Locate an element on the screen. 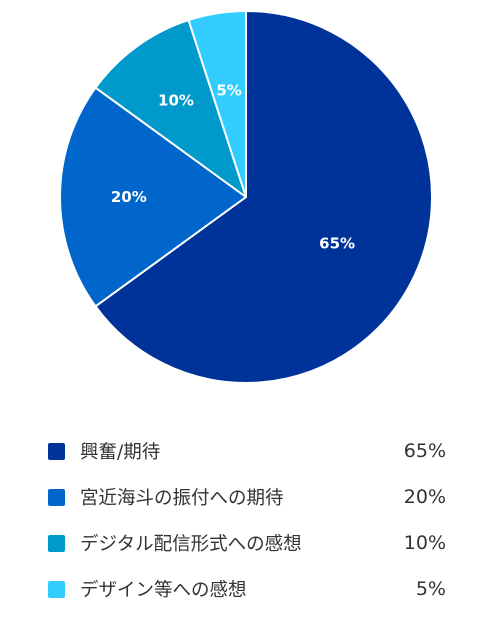  legend-value: 20% is located at coordinates (424, 497).